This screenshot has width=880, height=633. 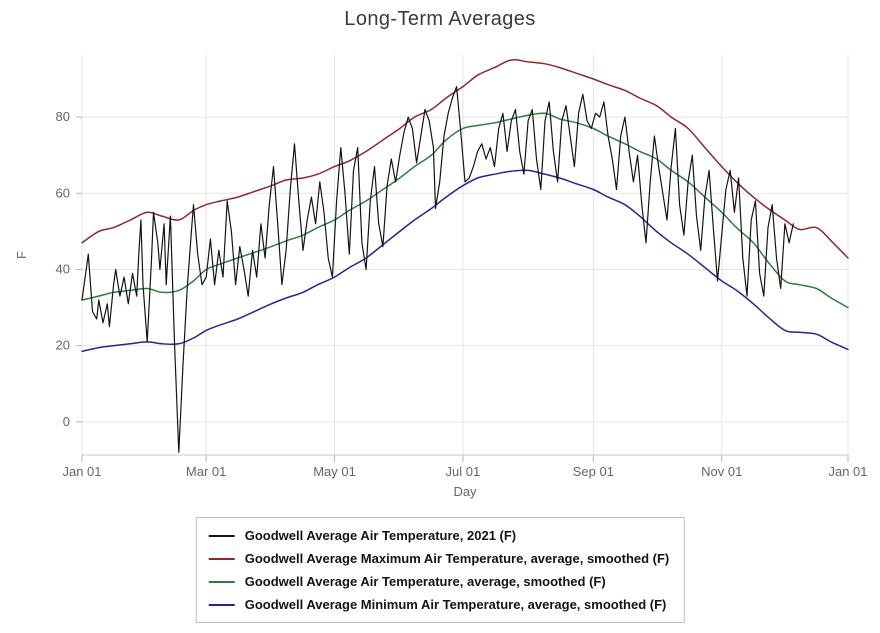 What do you see at coordinates (63, 116) in the screenshot?
I see `y-tick-label: 80` at bounding box center [63, 116].